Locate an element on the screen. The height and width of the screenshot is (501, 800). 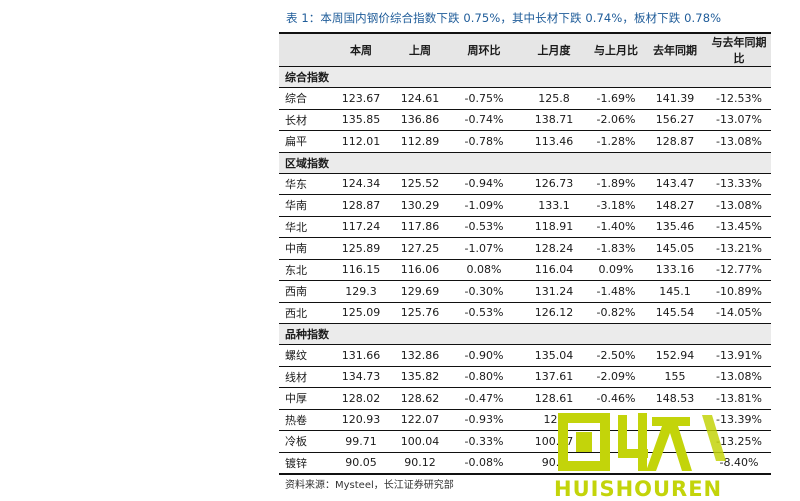
table-cell: 145.1 is located at coordinates (675, 291).